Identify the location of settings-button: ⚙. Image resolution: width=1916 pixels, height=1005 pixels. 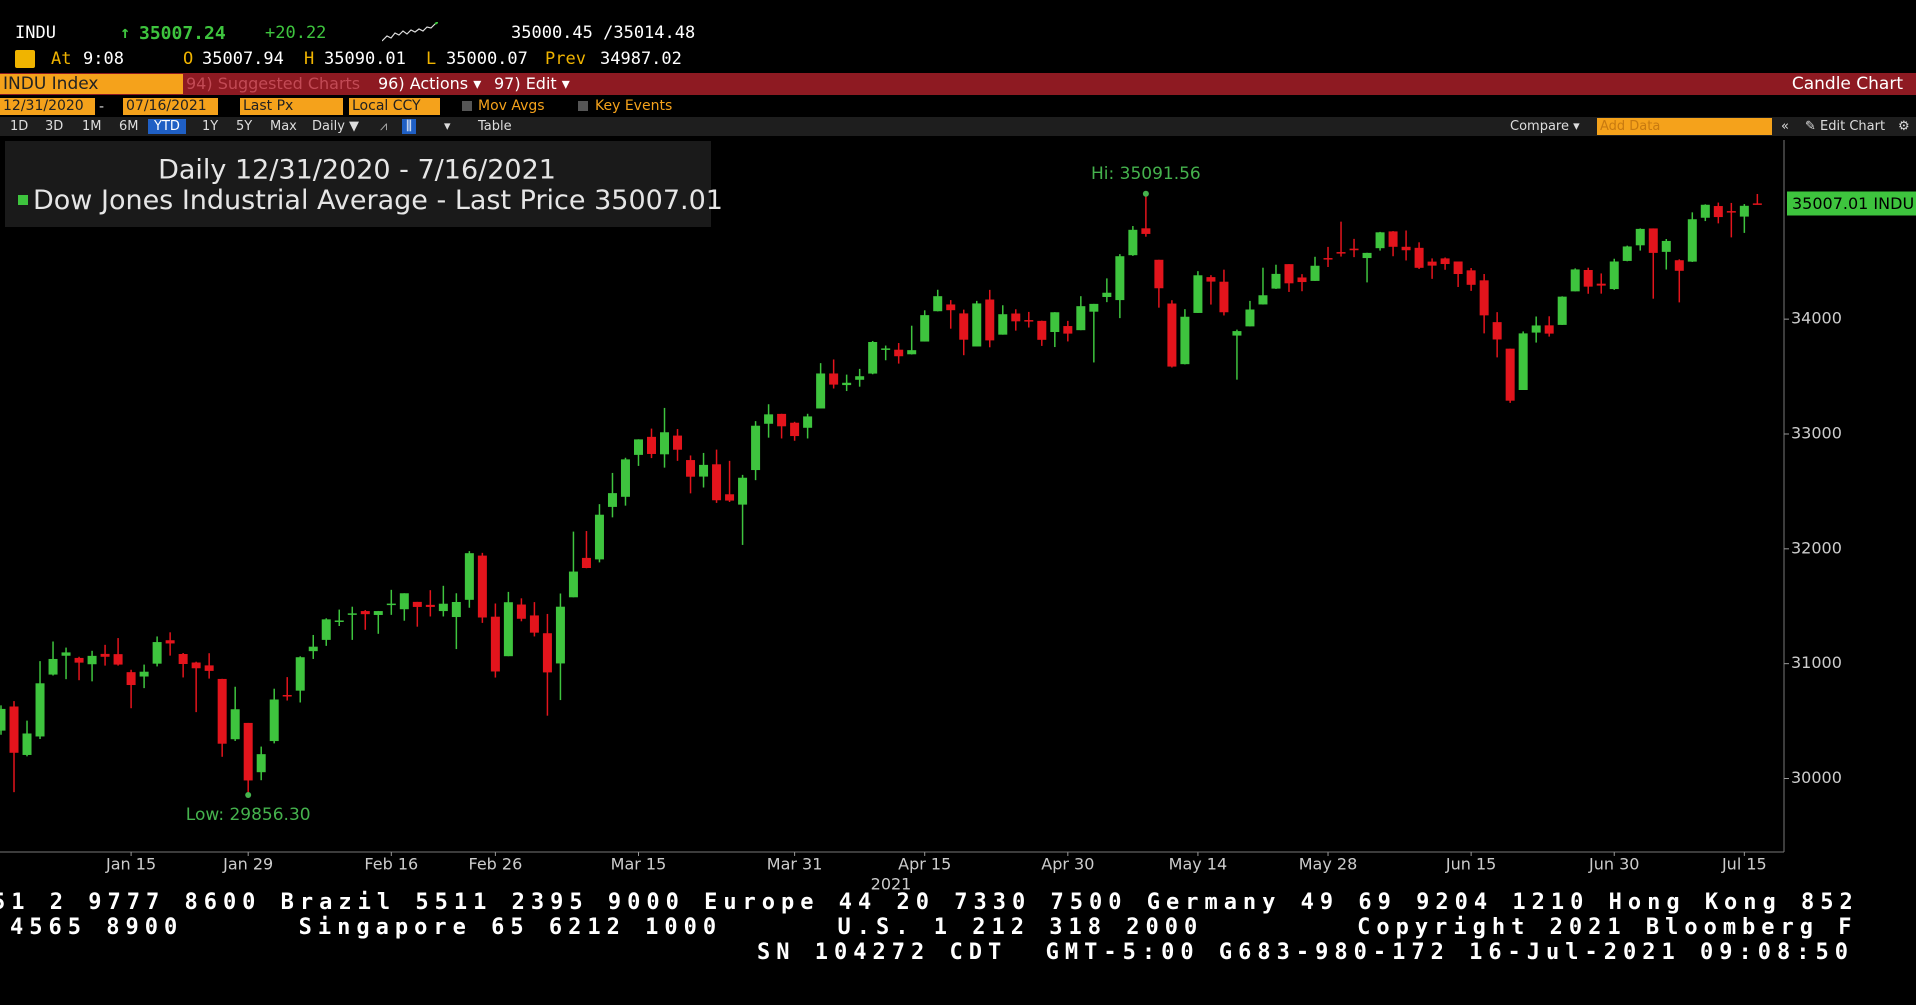
(1904, 126).